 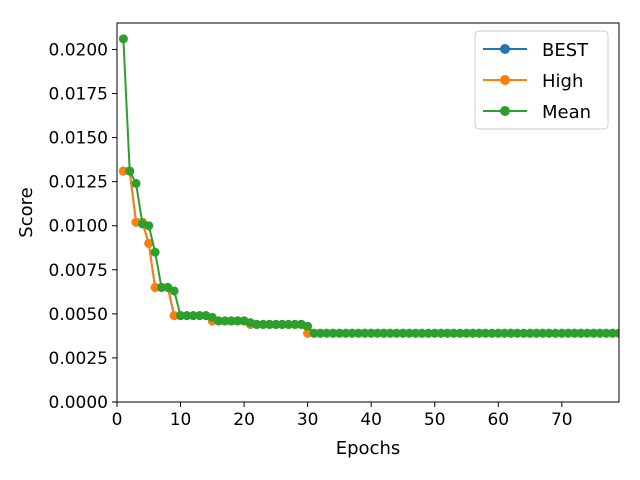 What do you see at coordinates (566, 112) in the screenshot?
I see `legend-label: Mean` at bounding box center [566, 112].